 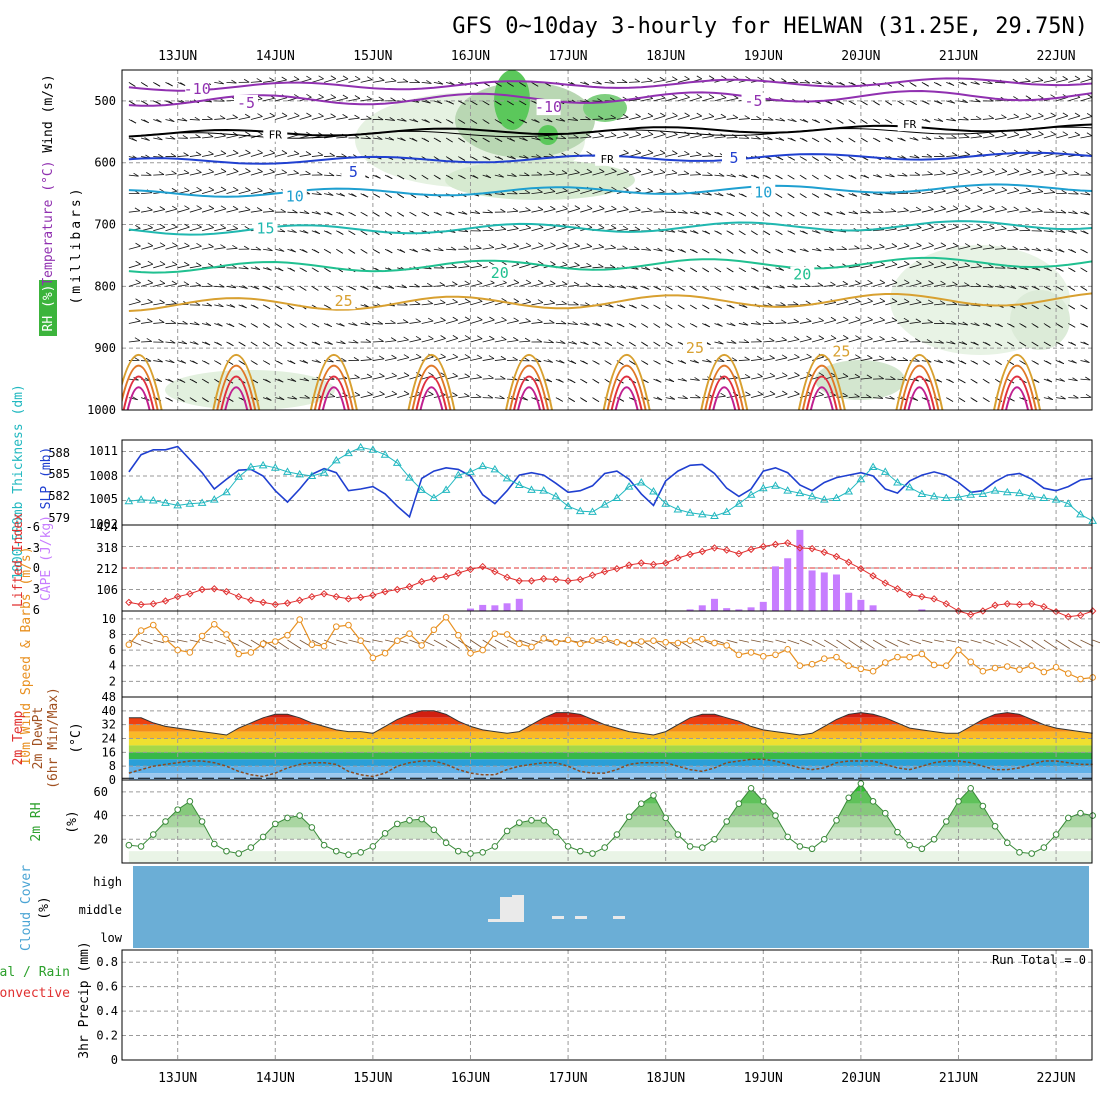 What do you see at coordinates (610, 787) in the screenshot?
I see `rh-band` at bounding box center [610, 787].